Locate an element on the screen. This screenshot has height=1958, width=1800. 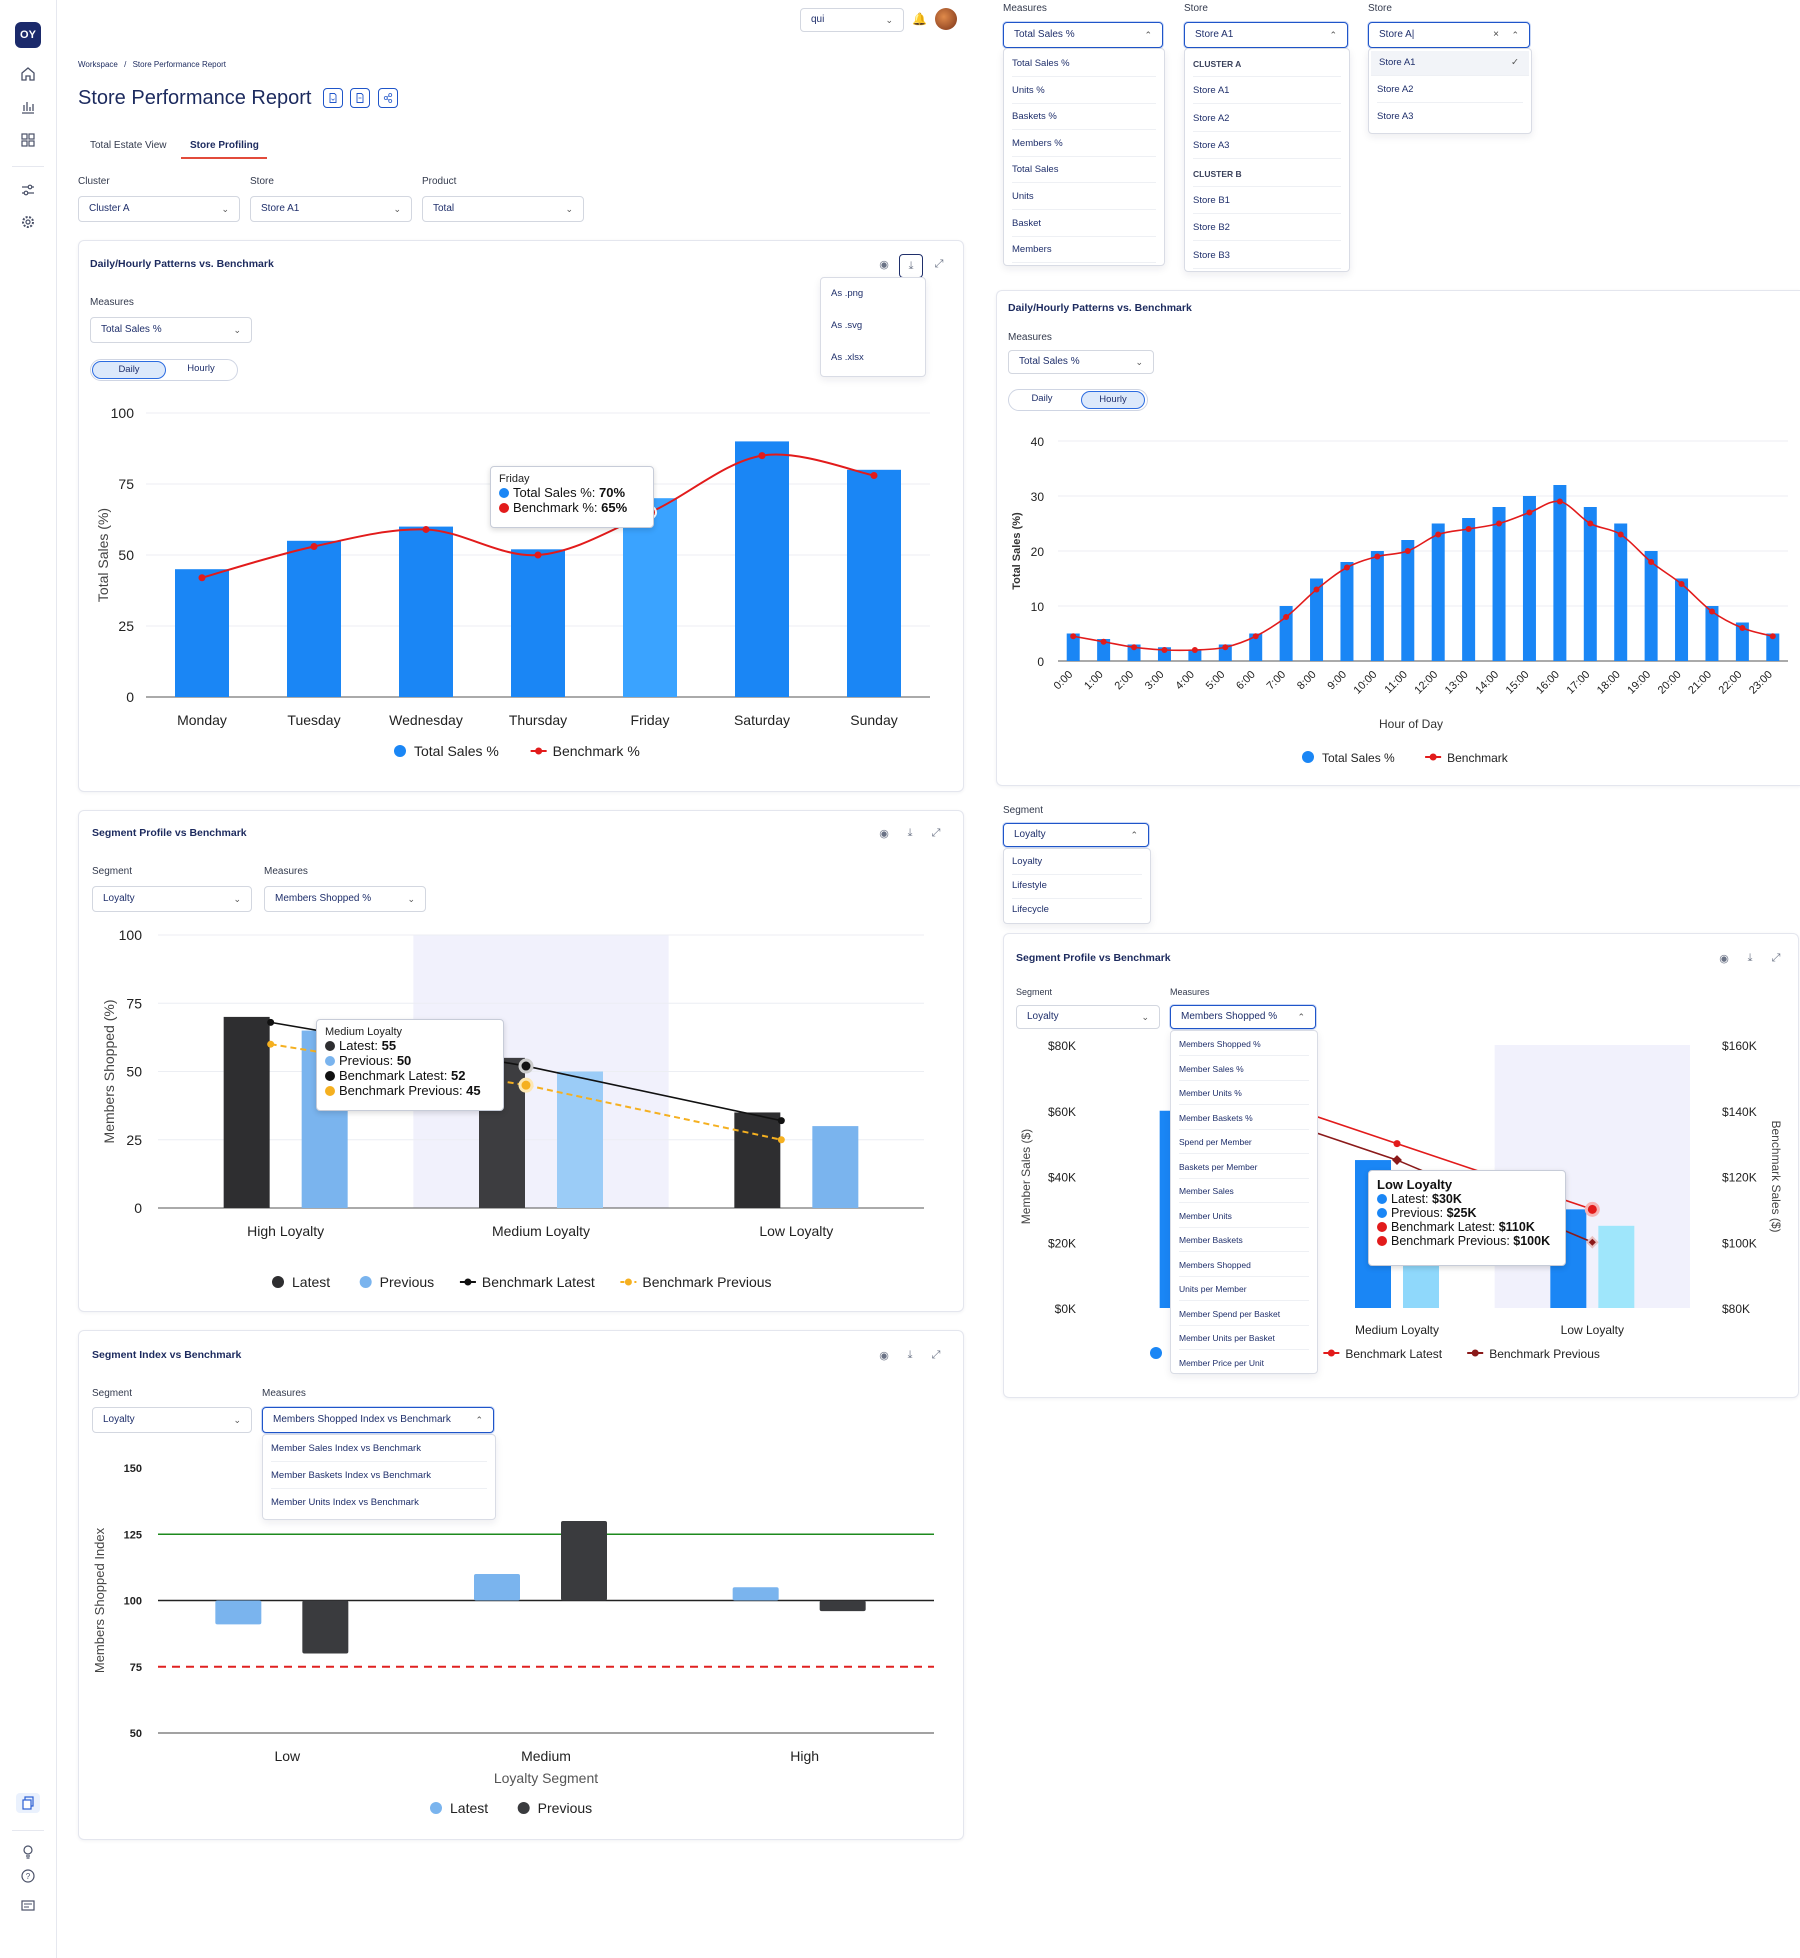
segment-option-loyalty: Loyalty is located at coordinates (1077, 862).